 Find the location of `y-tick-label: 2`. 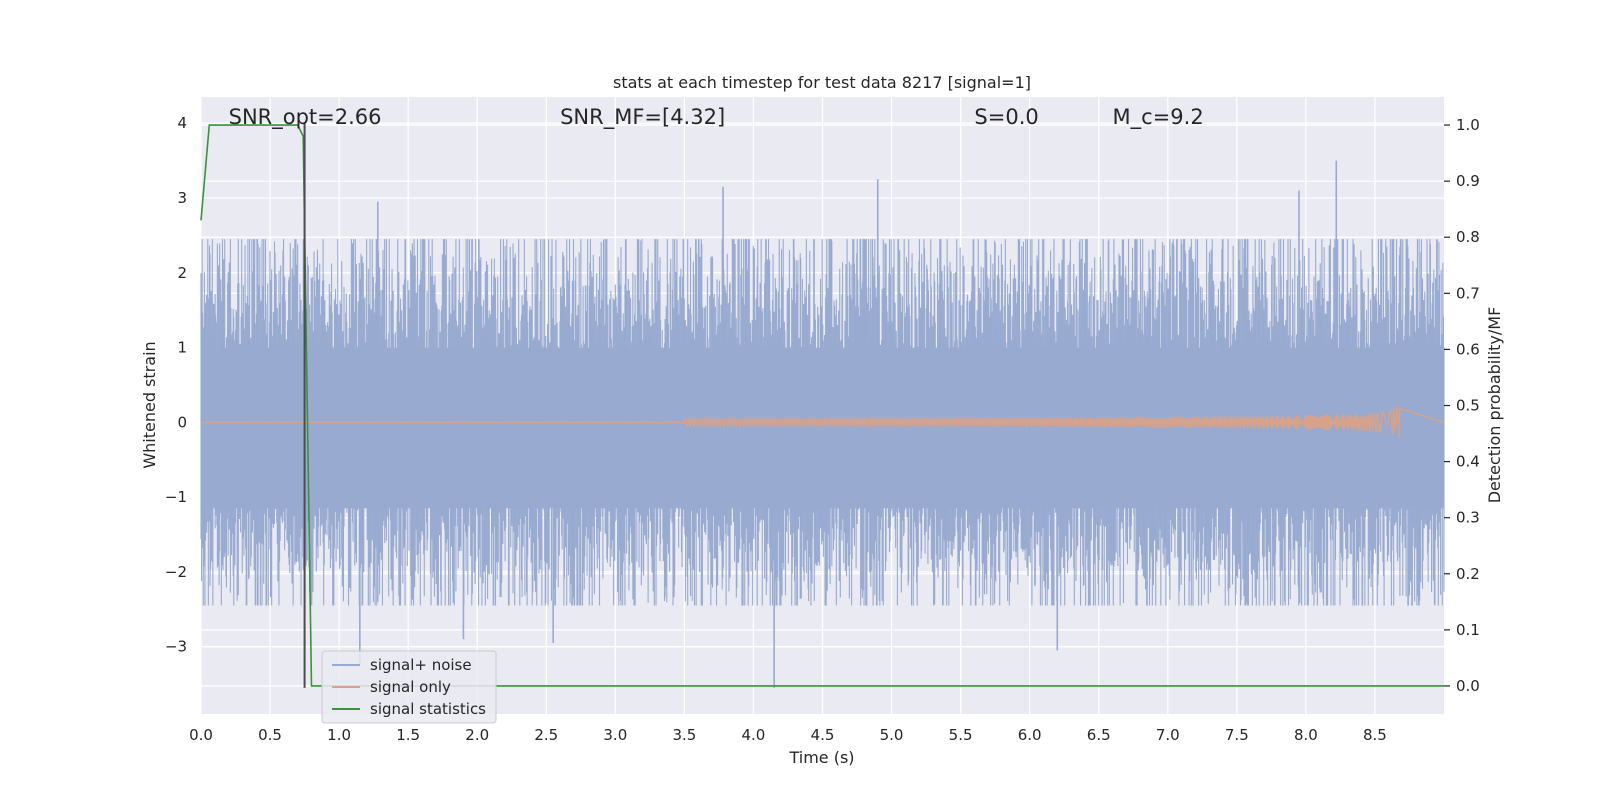

y-tick-label: 2 is located at coordinates (182, 273).